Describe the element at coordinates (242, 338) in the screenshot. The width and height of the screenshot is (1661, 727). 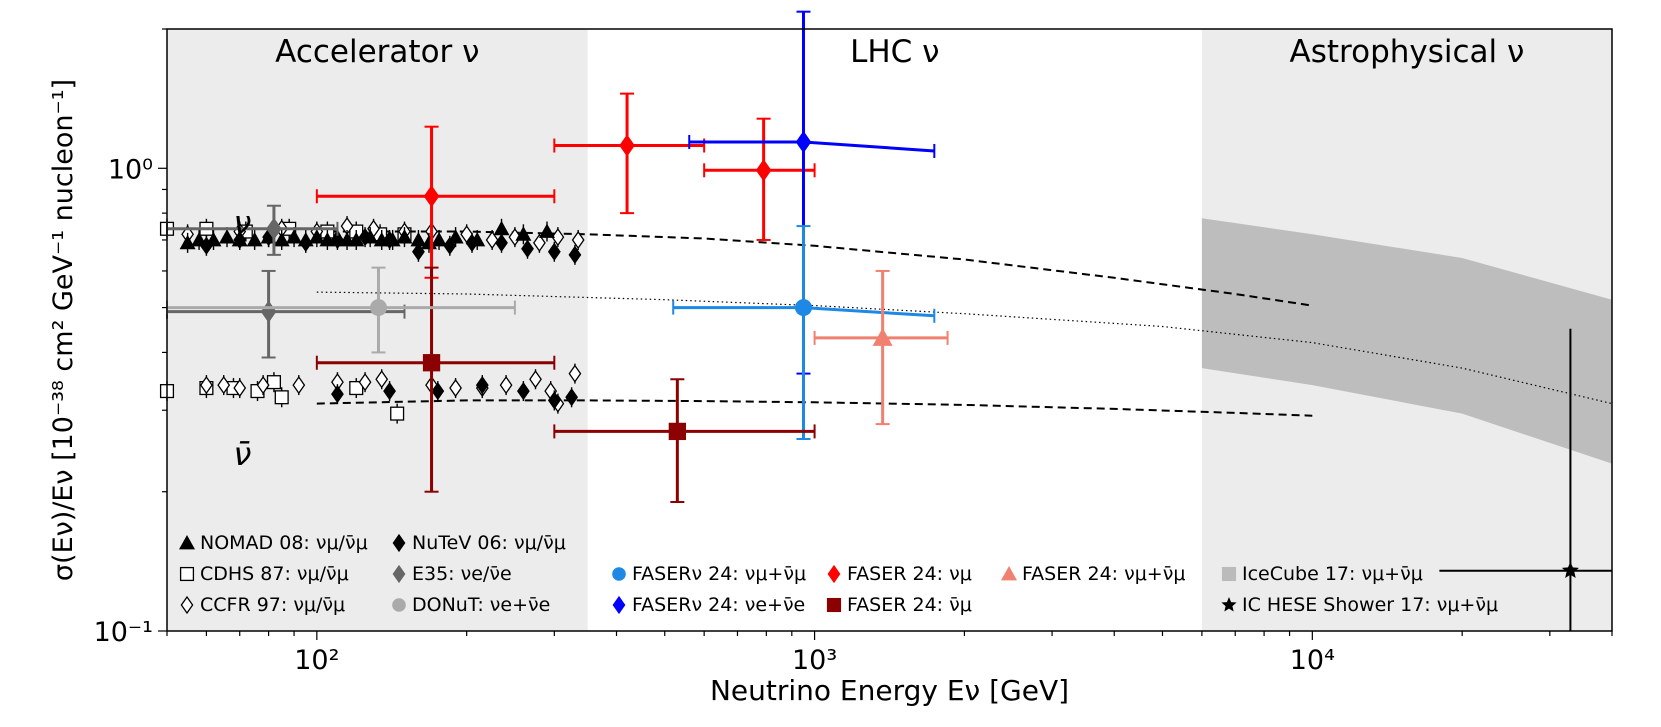
I see `annotations: ν ν̄` at that location.